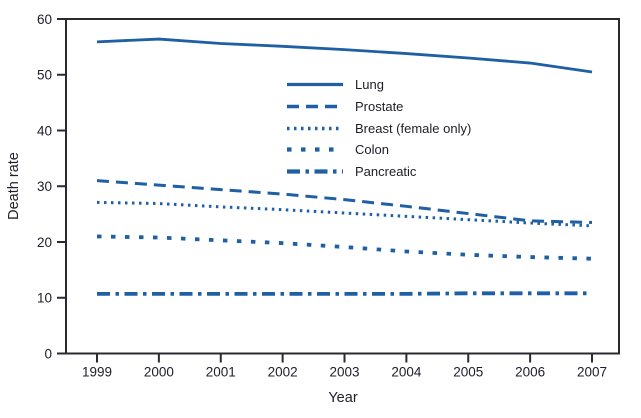 The image size is (641, 418). Describe the element at coordinates (386, 172) in the screenshot. I see `legend-label-pancreatic: Pancreatic` at that location.